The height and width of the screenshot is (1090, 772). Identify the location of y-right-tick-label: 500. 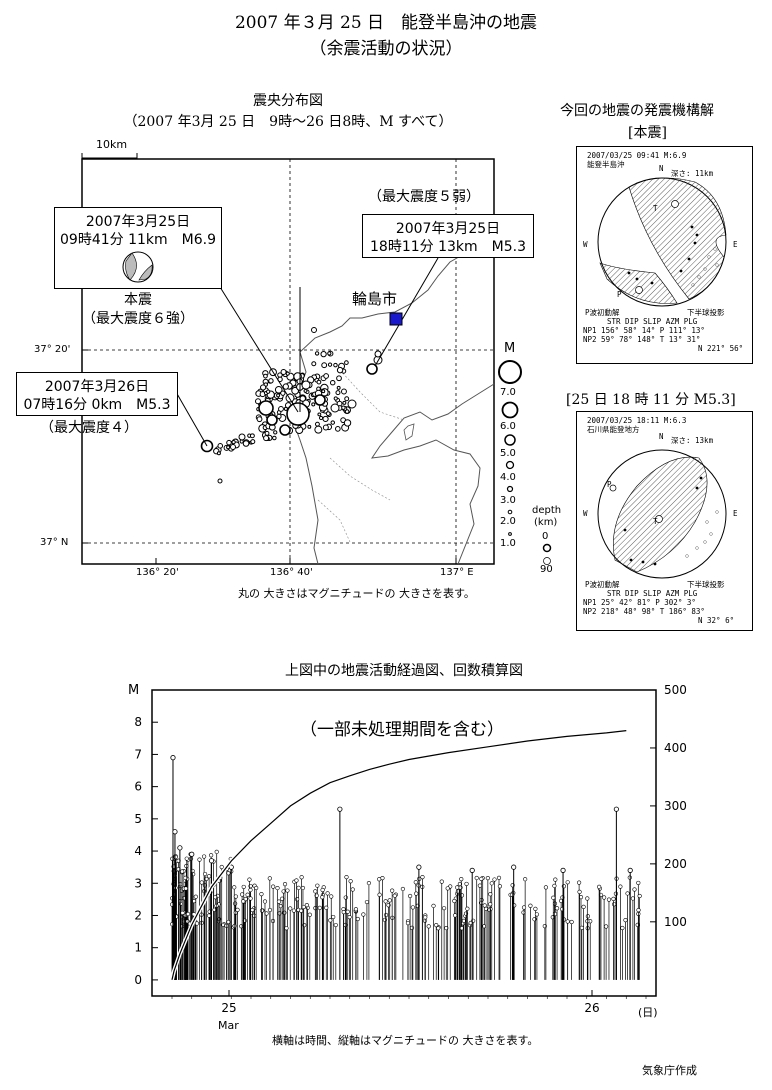
(675, 690).